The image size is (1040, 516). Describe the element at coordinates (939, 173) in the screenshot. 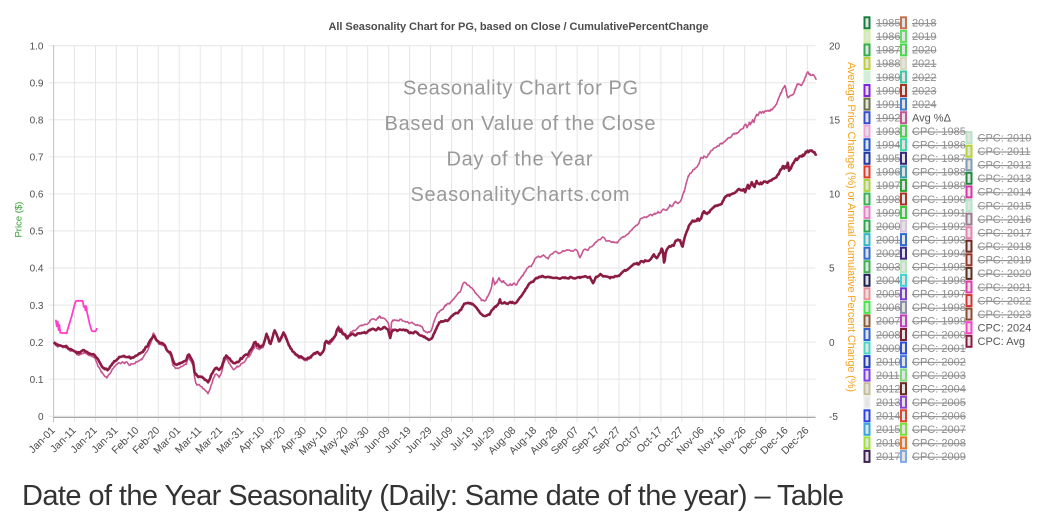

I see `svg-text: CPC: 1988` at that location.